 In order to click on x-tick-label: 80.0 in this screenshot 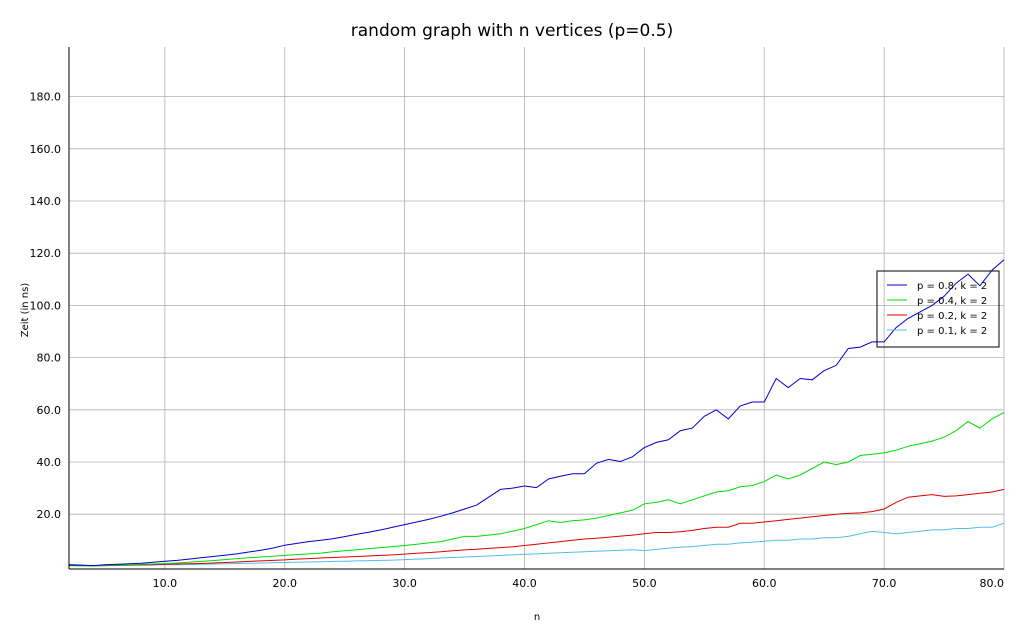, I will do `click(992, 583)`.